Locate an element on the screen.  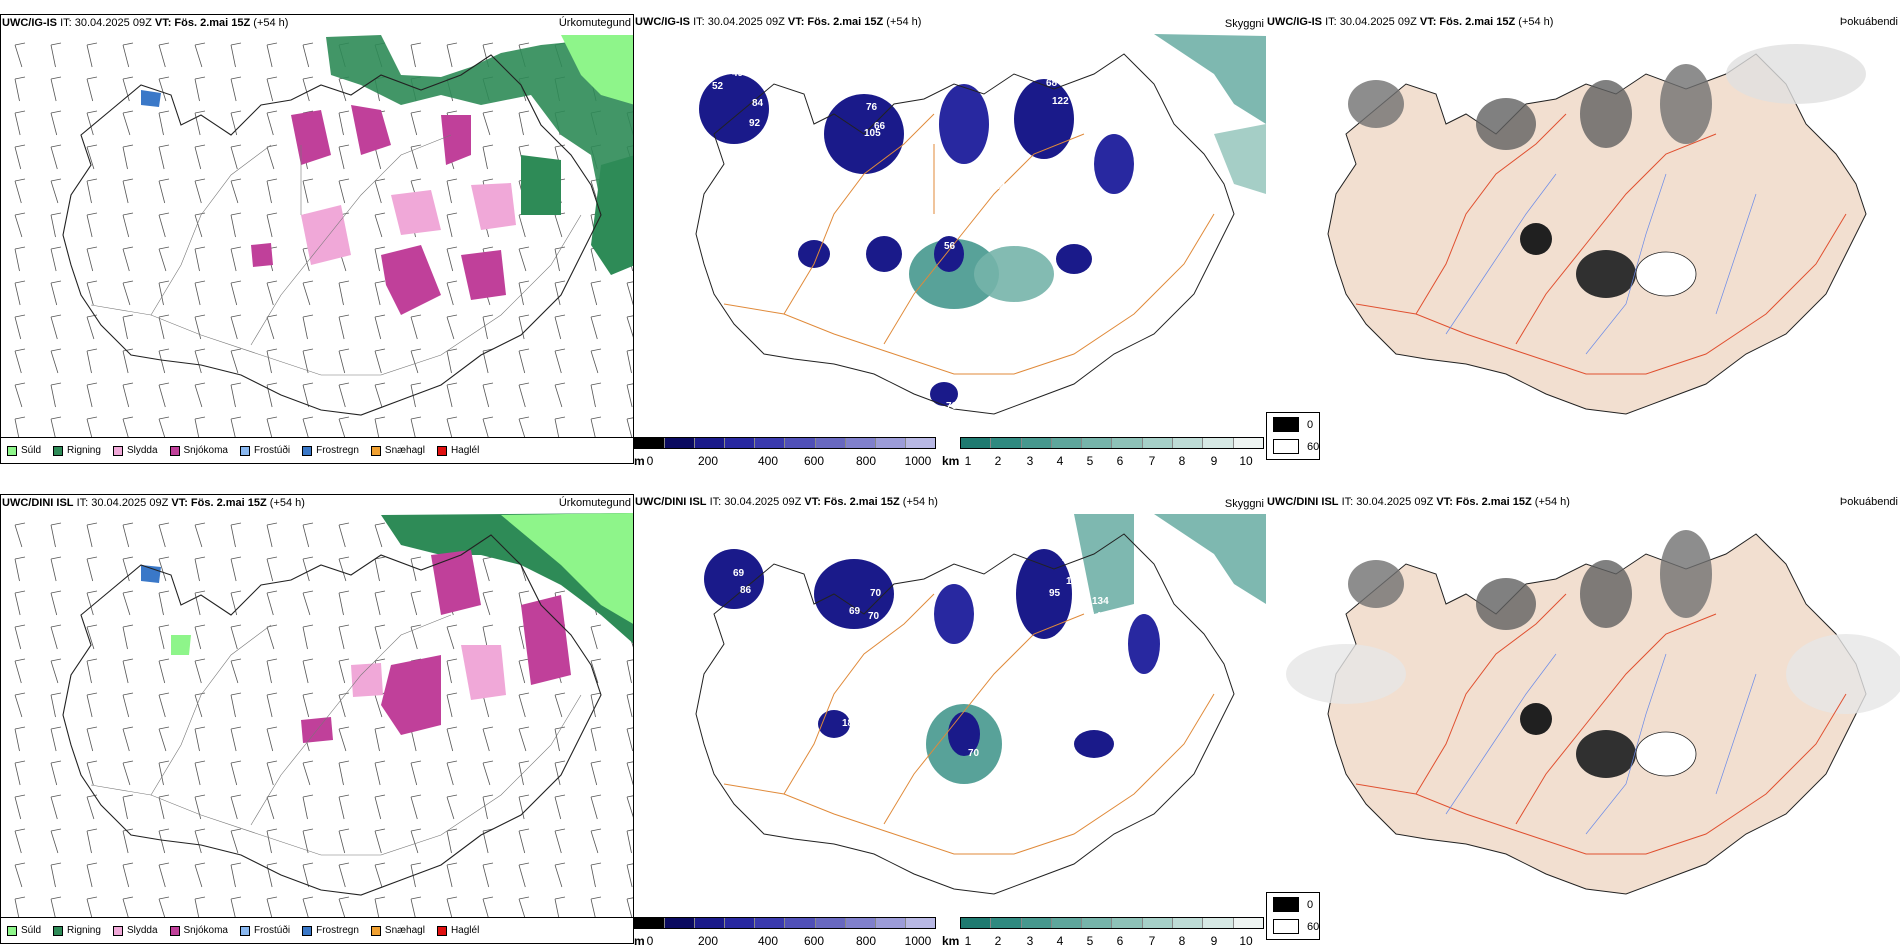
cloud-height-label: 59 is located at coordinates (1140, 151).